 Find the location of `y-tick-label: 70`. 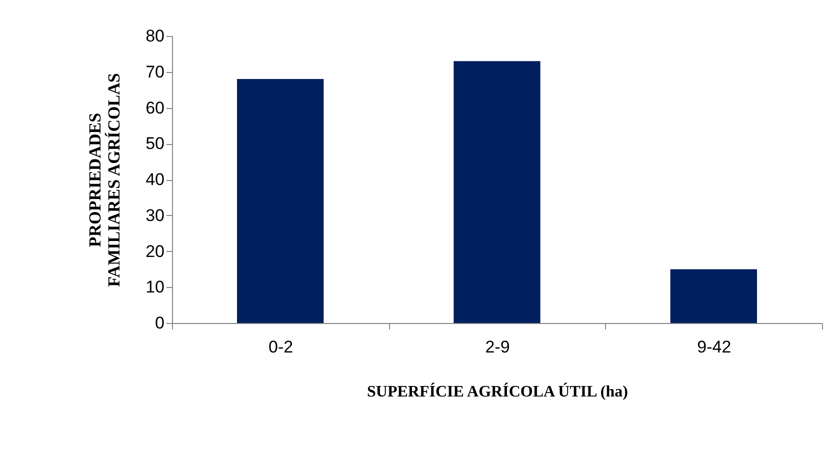

y-tick-label: 70 is located at coordinates (155, 72).